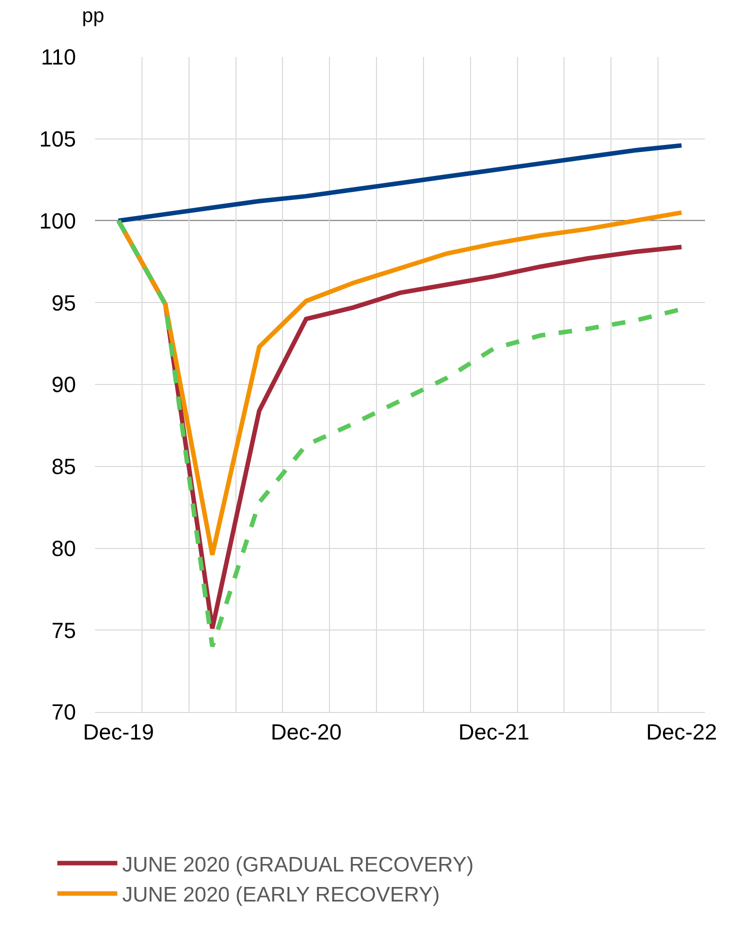  Describe the element at coordinates (57, 139) in the screenshot. I see `y-tick-label: 105` at that location.